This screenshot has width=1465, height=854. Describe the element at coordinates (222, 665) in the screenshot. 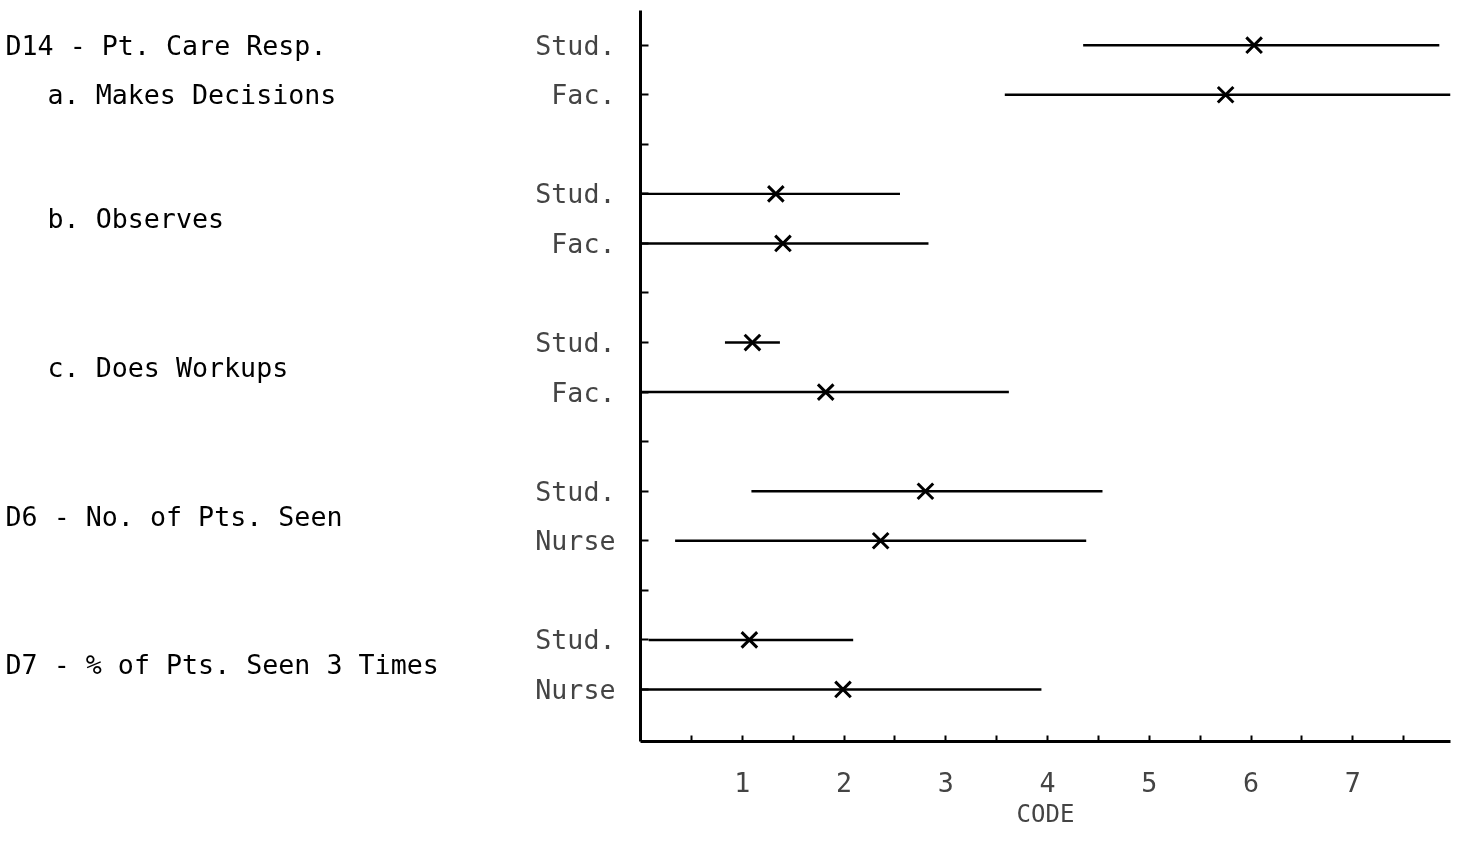

I see `text: D7 - % of Pts. Seen 3 Times` at that location.